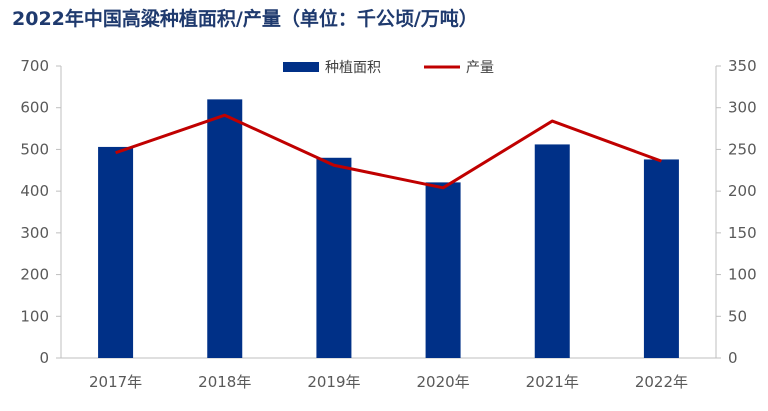  What do you see at coordinates (34, 316) in the screenshot?
I see `left-axis-tick-label: 100` at bounding box center [34, 316].